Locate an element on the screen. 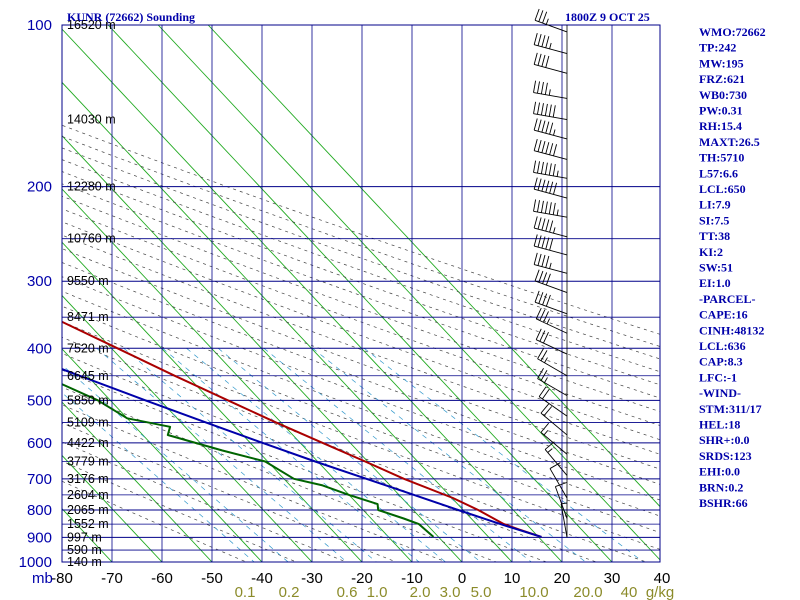 This screenshot has height=600, width=800. index-value: RH:15.4 is located at coordinates (720, 126).